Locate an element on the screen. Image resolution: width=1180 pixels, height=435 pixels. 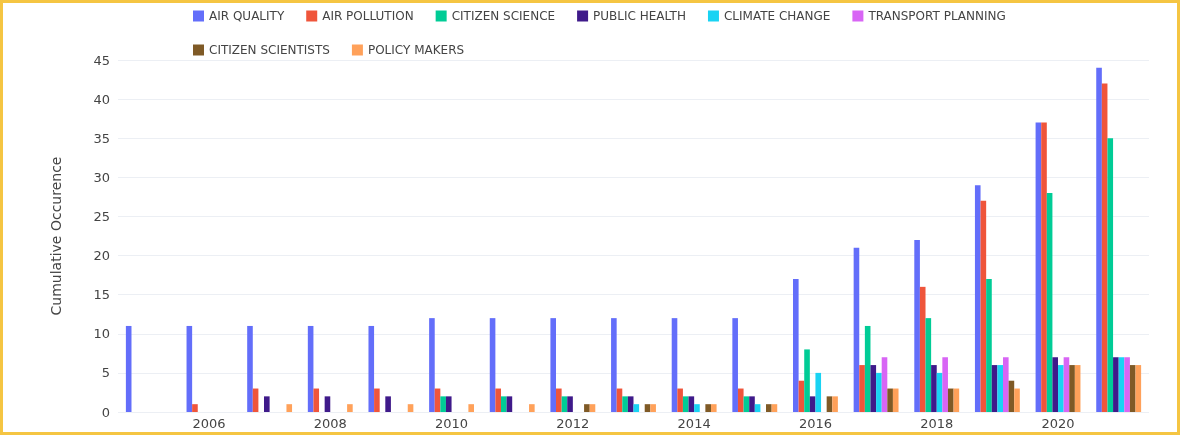
y-tick-label: 35 is located at coordinates (101, 138).